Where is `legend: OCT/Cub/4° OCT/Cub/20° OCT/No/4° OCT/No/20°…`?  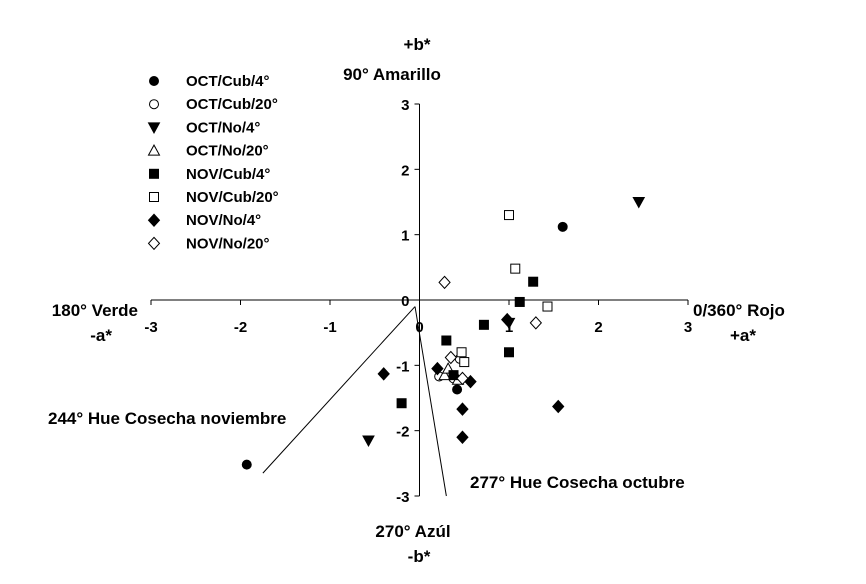
legend: OCT/Cub/4° OCT/Cub/20° OCT/No/4° OCT/No/20°… is located at coordinates (213, 162).